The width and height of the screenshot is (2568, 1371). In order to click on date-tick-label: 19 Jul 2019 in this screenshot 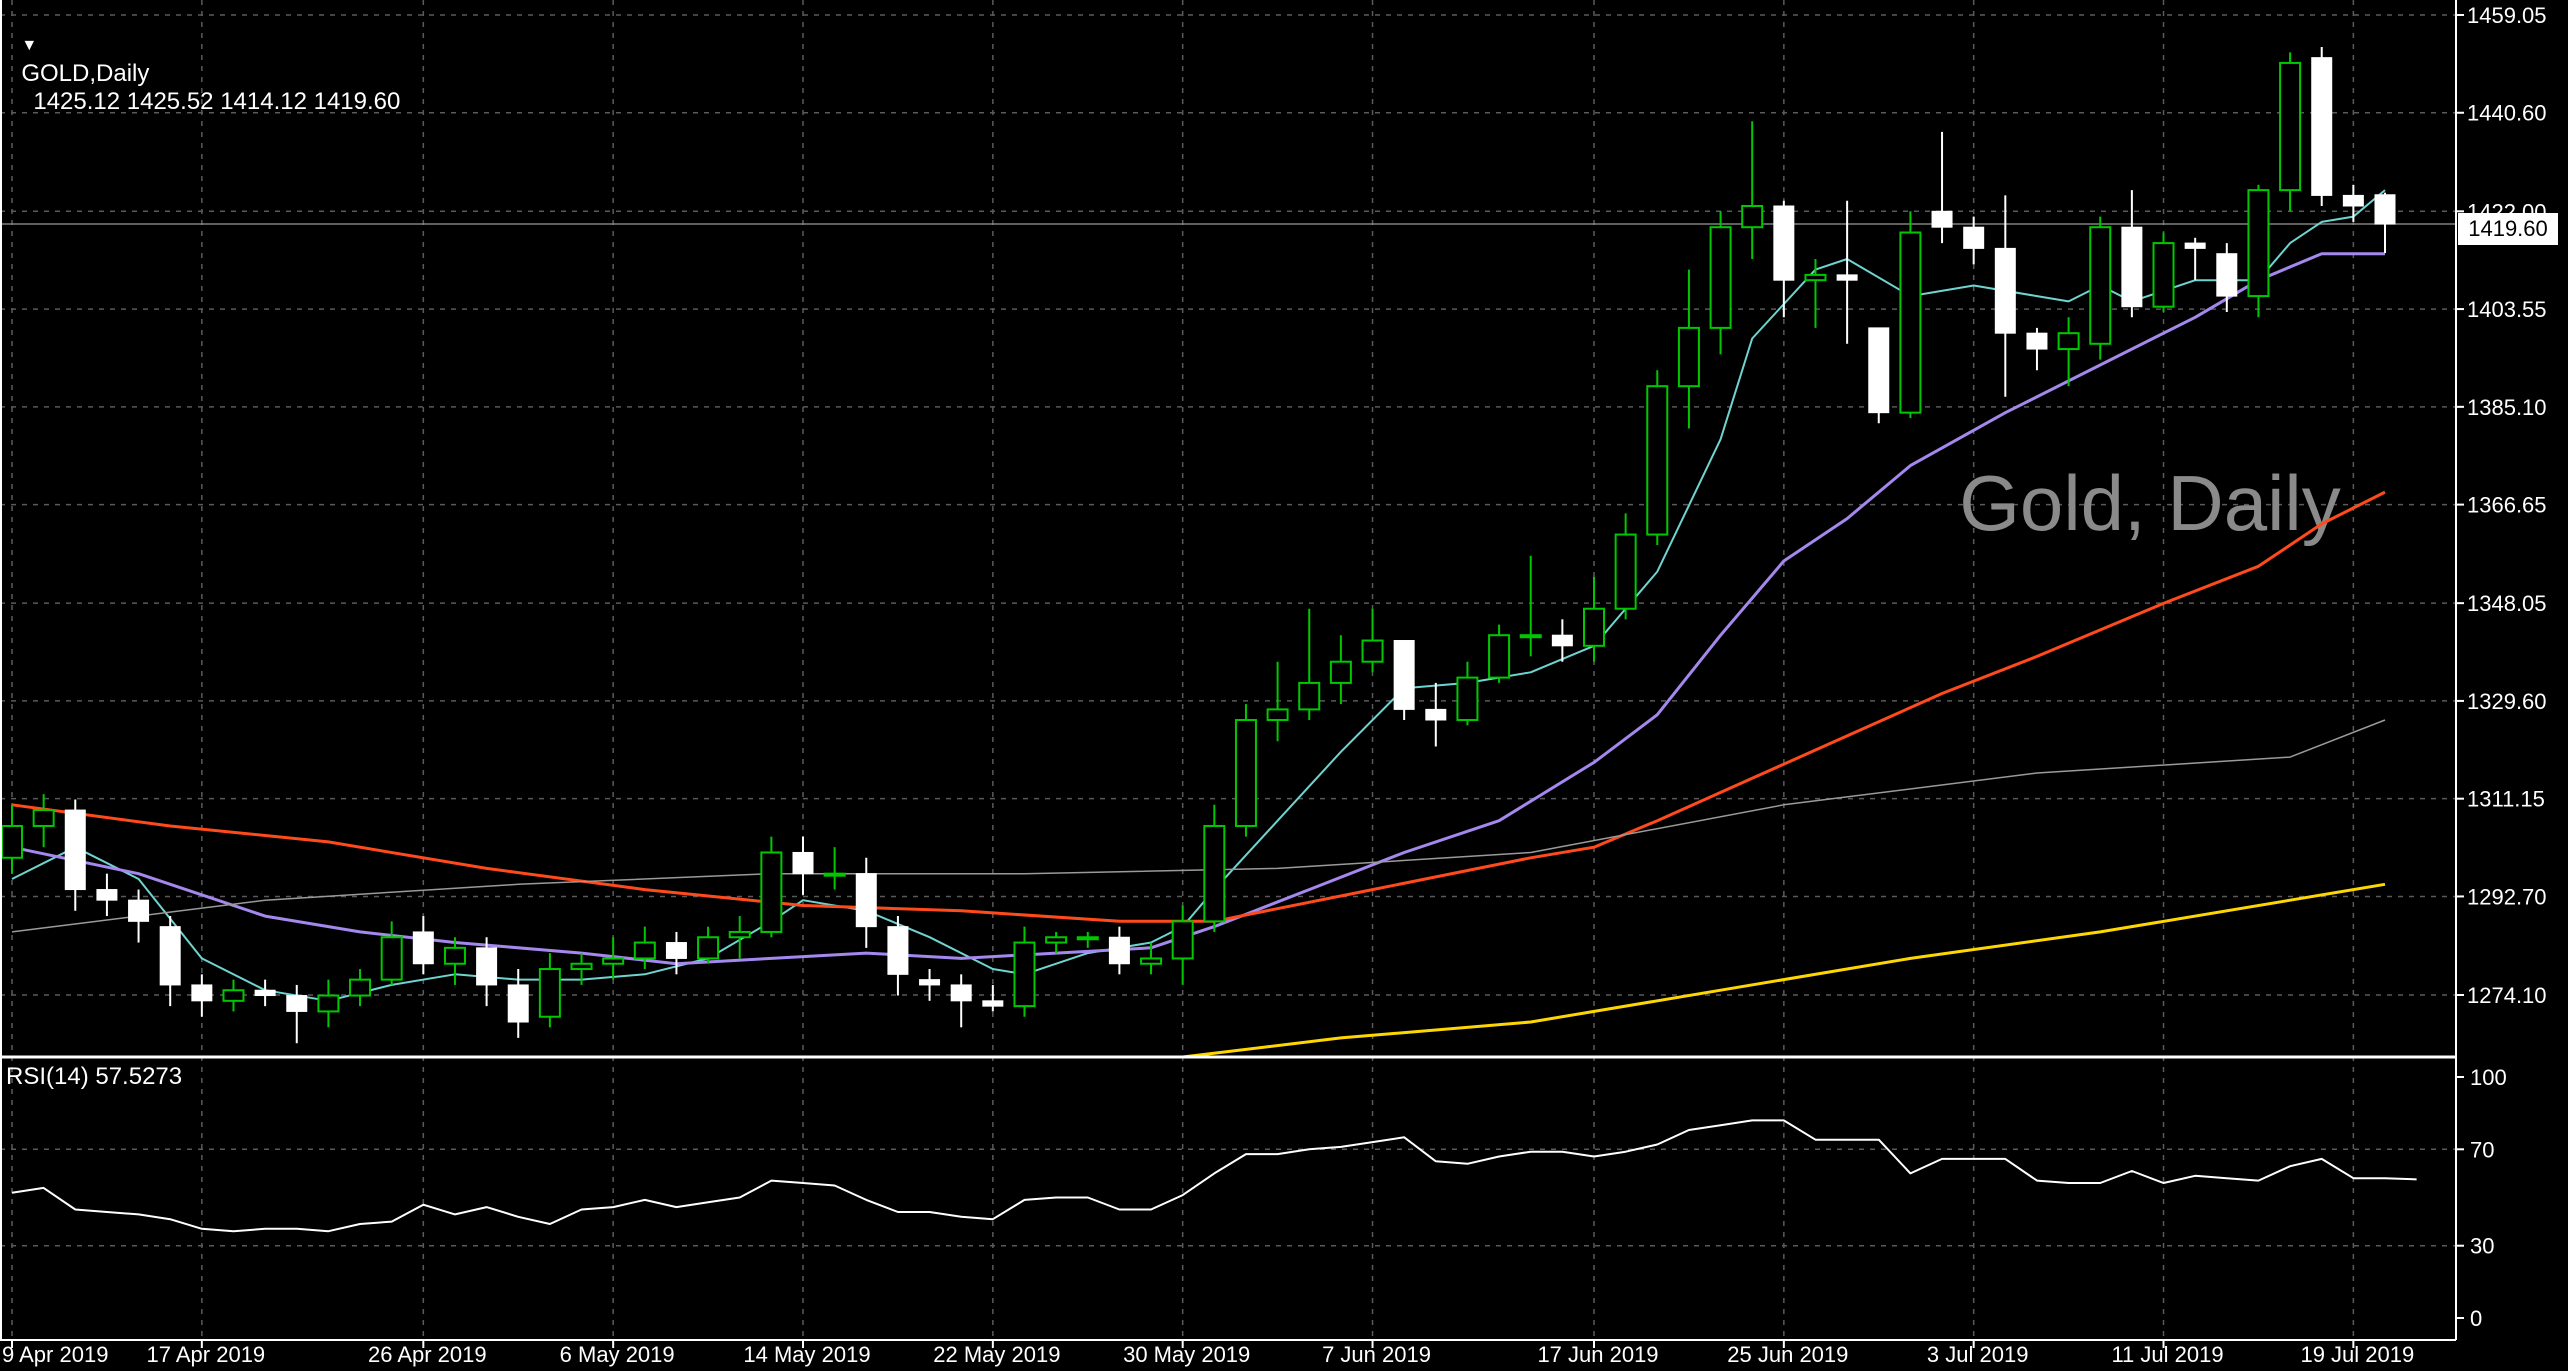, I will do `click(2357, 1354)`.